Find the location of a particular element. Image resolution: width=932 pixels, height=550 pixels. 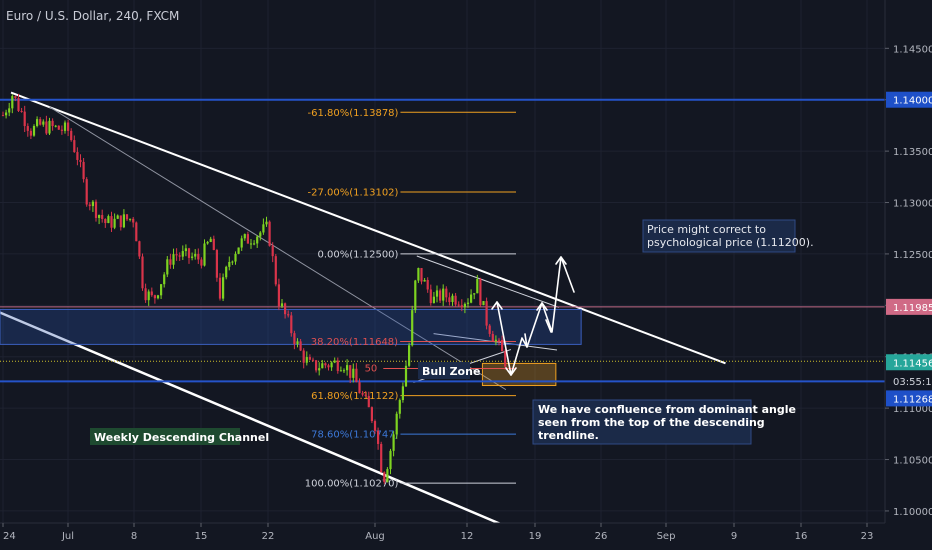

projection-arrows is located at coordinates (533, 316).